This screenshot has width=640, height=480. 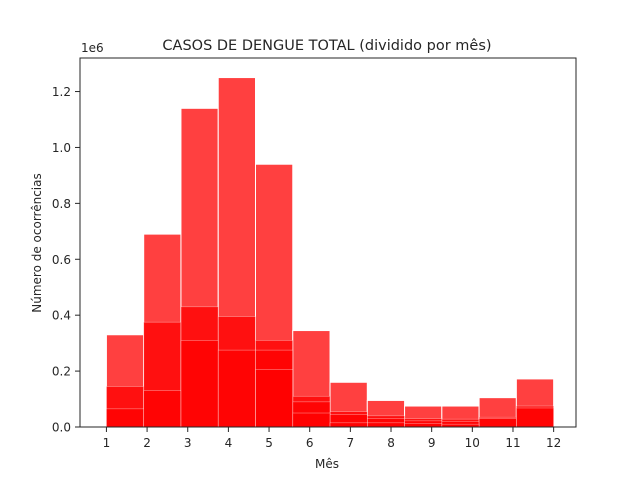 What do you see at coordinates (326, 46) in the screenshot?
I see `chart-title: CASOS DE DENGUE TOTAL (dividido por mês)` at bounding box center [326, 46].